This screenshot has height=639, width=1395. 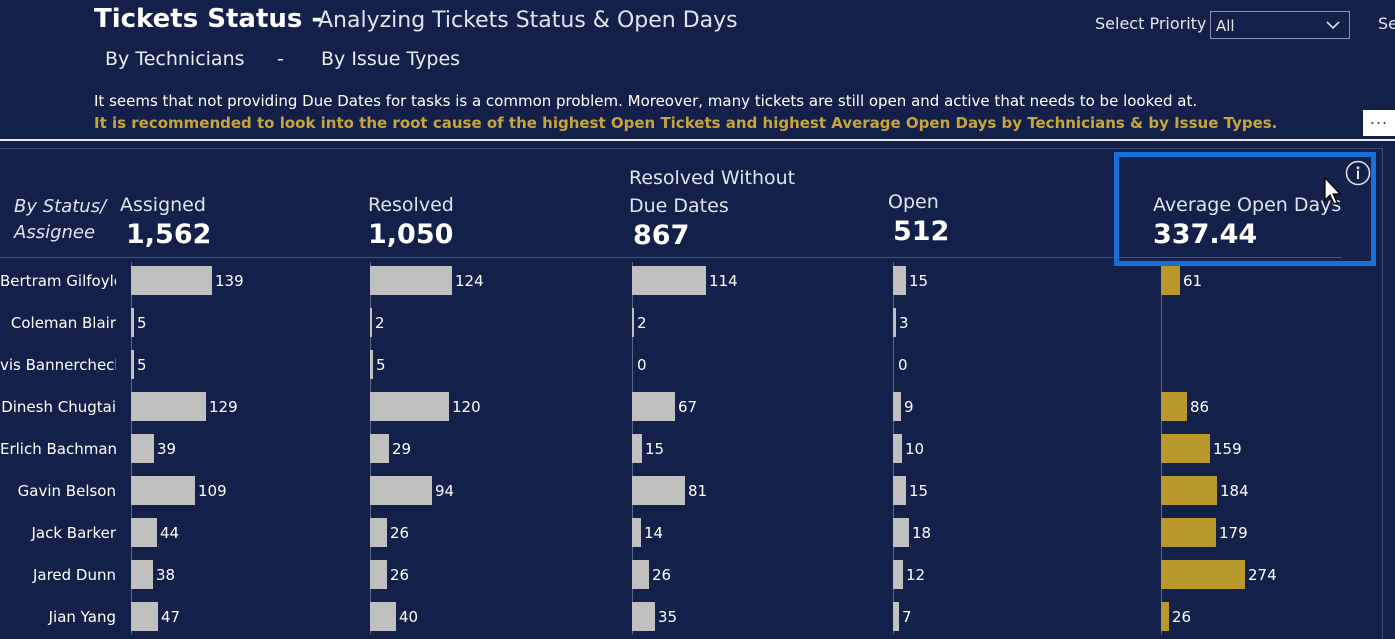 I want to click on column-header-average-open-days: Average Open Days 337.44, so click(x=1247, y=220).